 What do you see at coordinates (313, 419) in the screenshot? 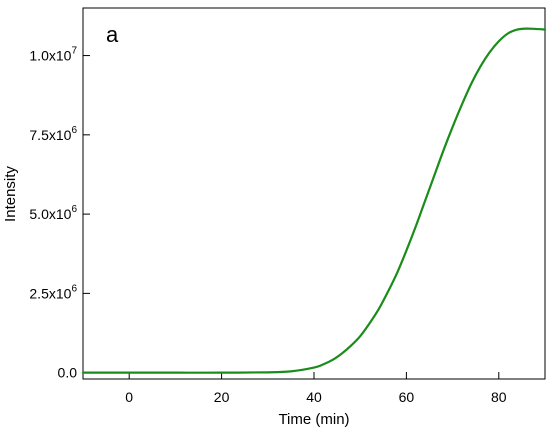
I see `x-axis-label: Time (min)` at bounding box center [313, 419].